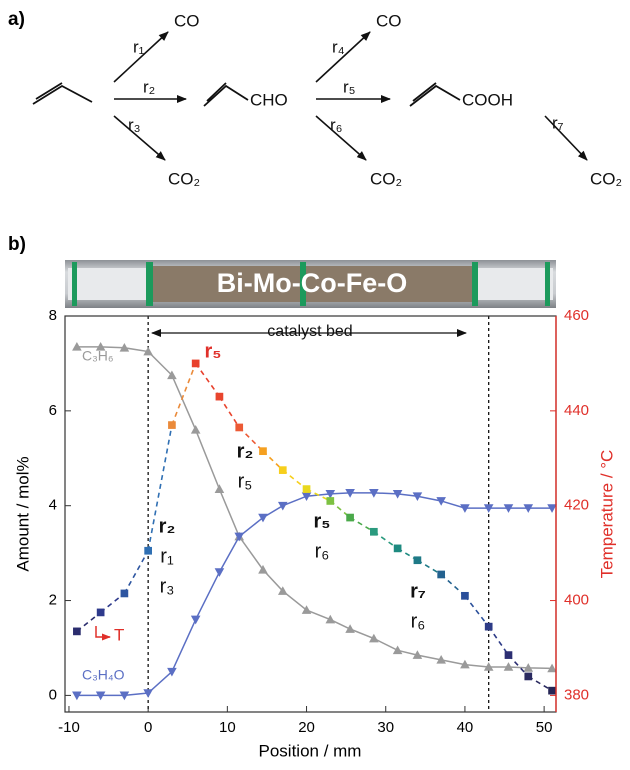 The image size is (630, 770). I want to click on product: CHO, so click(269, 99).